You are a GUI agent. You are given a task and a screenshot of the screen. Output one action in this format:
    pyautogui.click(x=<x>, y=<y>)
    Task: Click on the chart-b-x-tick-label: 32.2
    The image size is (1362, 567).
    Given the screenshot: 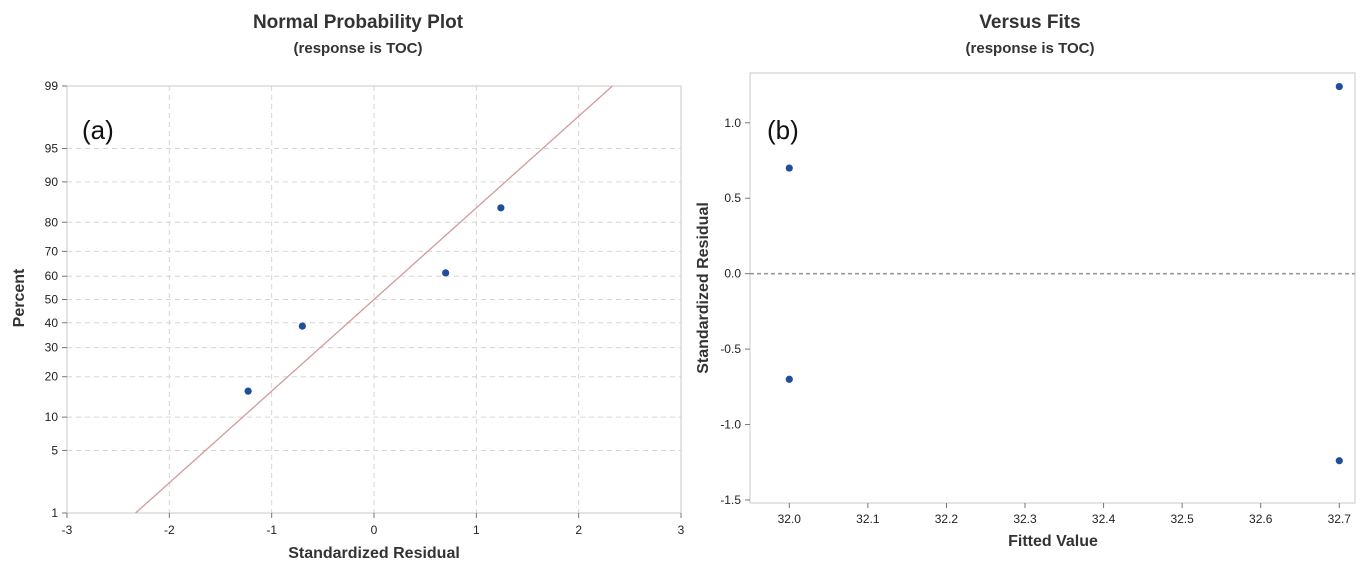 What is the action you would take?
    pyautogui.click(x=947, y=519)
    